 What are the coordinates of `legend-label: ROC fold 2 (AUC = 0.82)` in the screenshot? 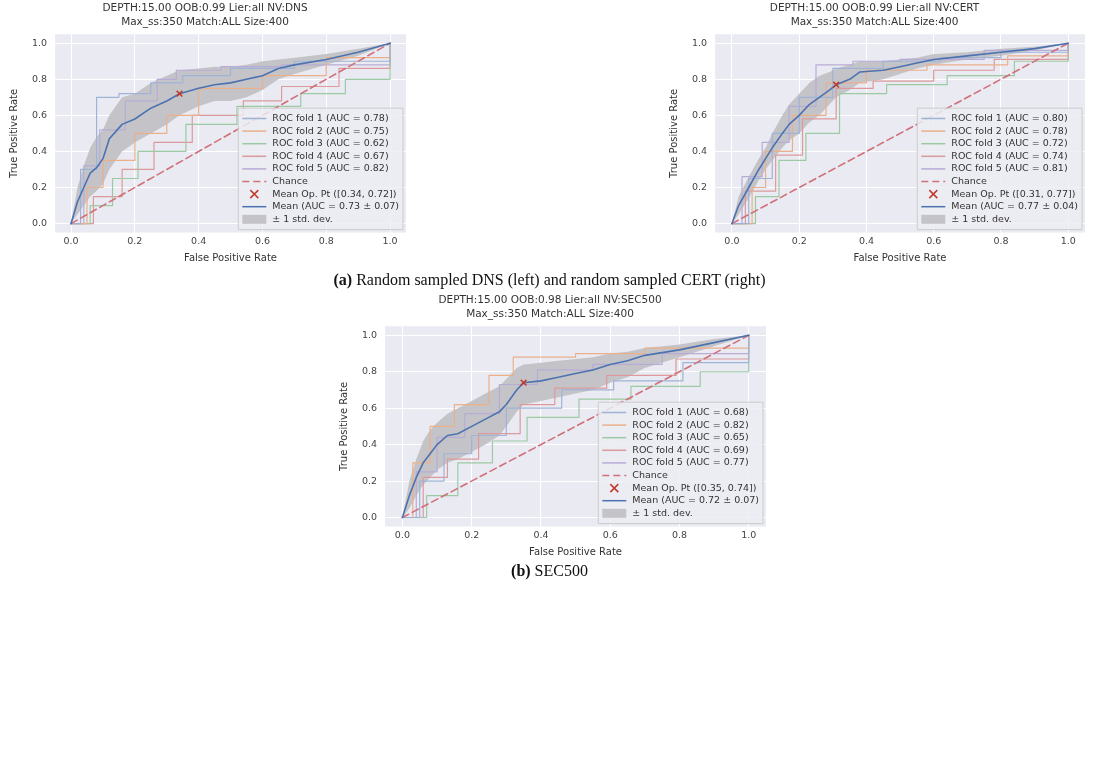 It's located at (690, 424).